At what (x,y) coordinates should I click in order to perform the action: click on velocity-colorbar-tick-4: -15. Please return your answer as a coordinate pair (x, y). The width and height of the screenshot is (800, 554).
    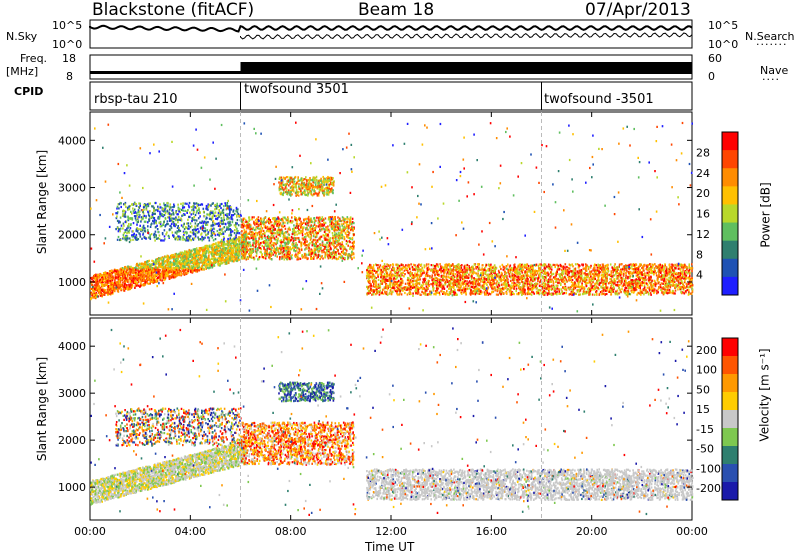
    Looking at the image, I should click on (705, 429).